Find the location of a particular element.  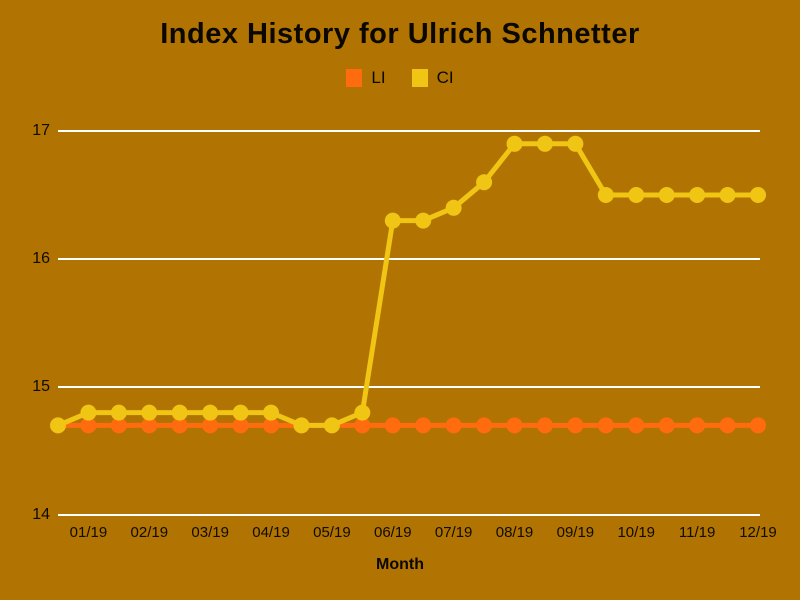

legend-item-ci: CI is located at coordinates (432, 78).